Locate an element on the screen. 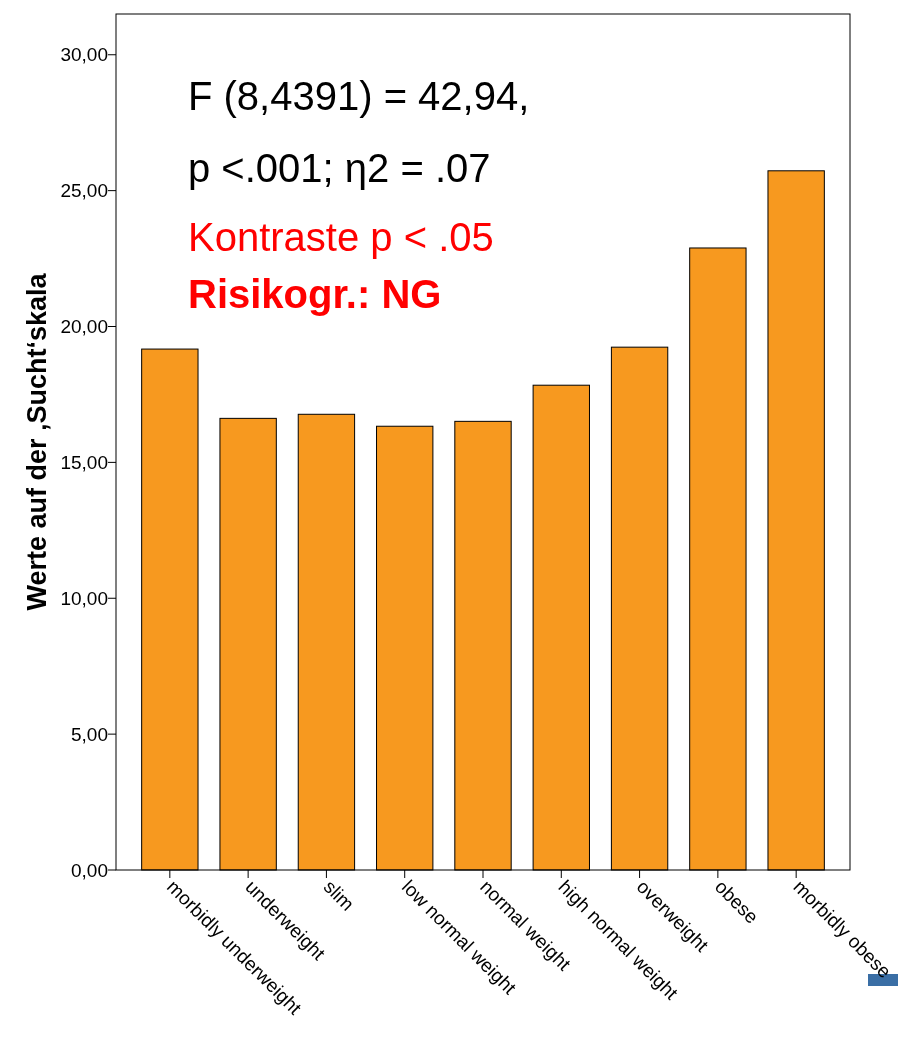 The width and height of the screenshot is (898, 1052). annotation: p <.001; η2 = .07 is located at coordinates (339, 168).